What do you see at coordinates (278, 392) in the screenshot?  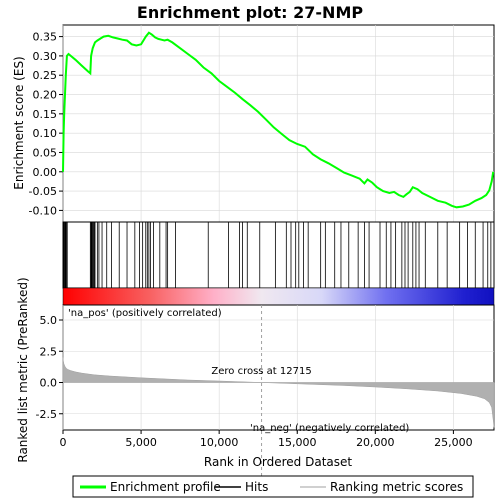 I see `ranking-metric-area` at bounding box center [278, 392].